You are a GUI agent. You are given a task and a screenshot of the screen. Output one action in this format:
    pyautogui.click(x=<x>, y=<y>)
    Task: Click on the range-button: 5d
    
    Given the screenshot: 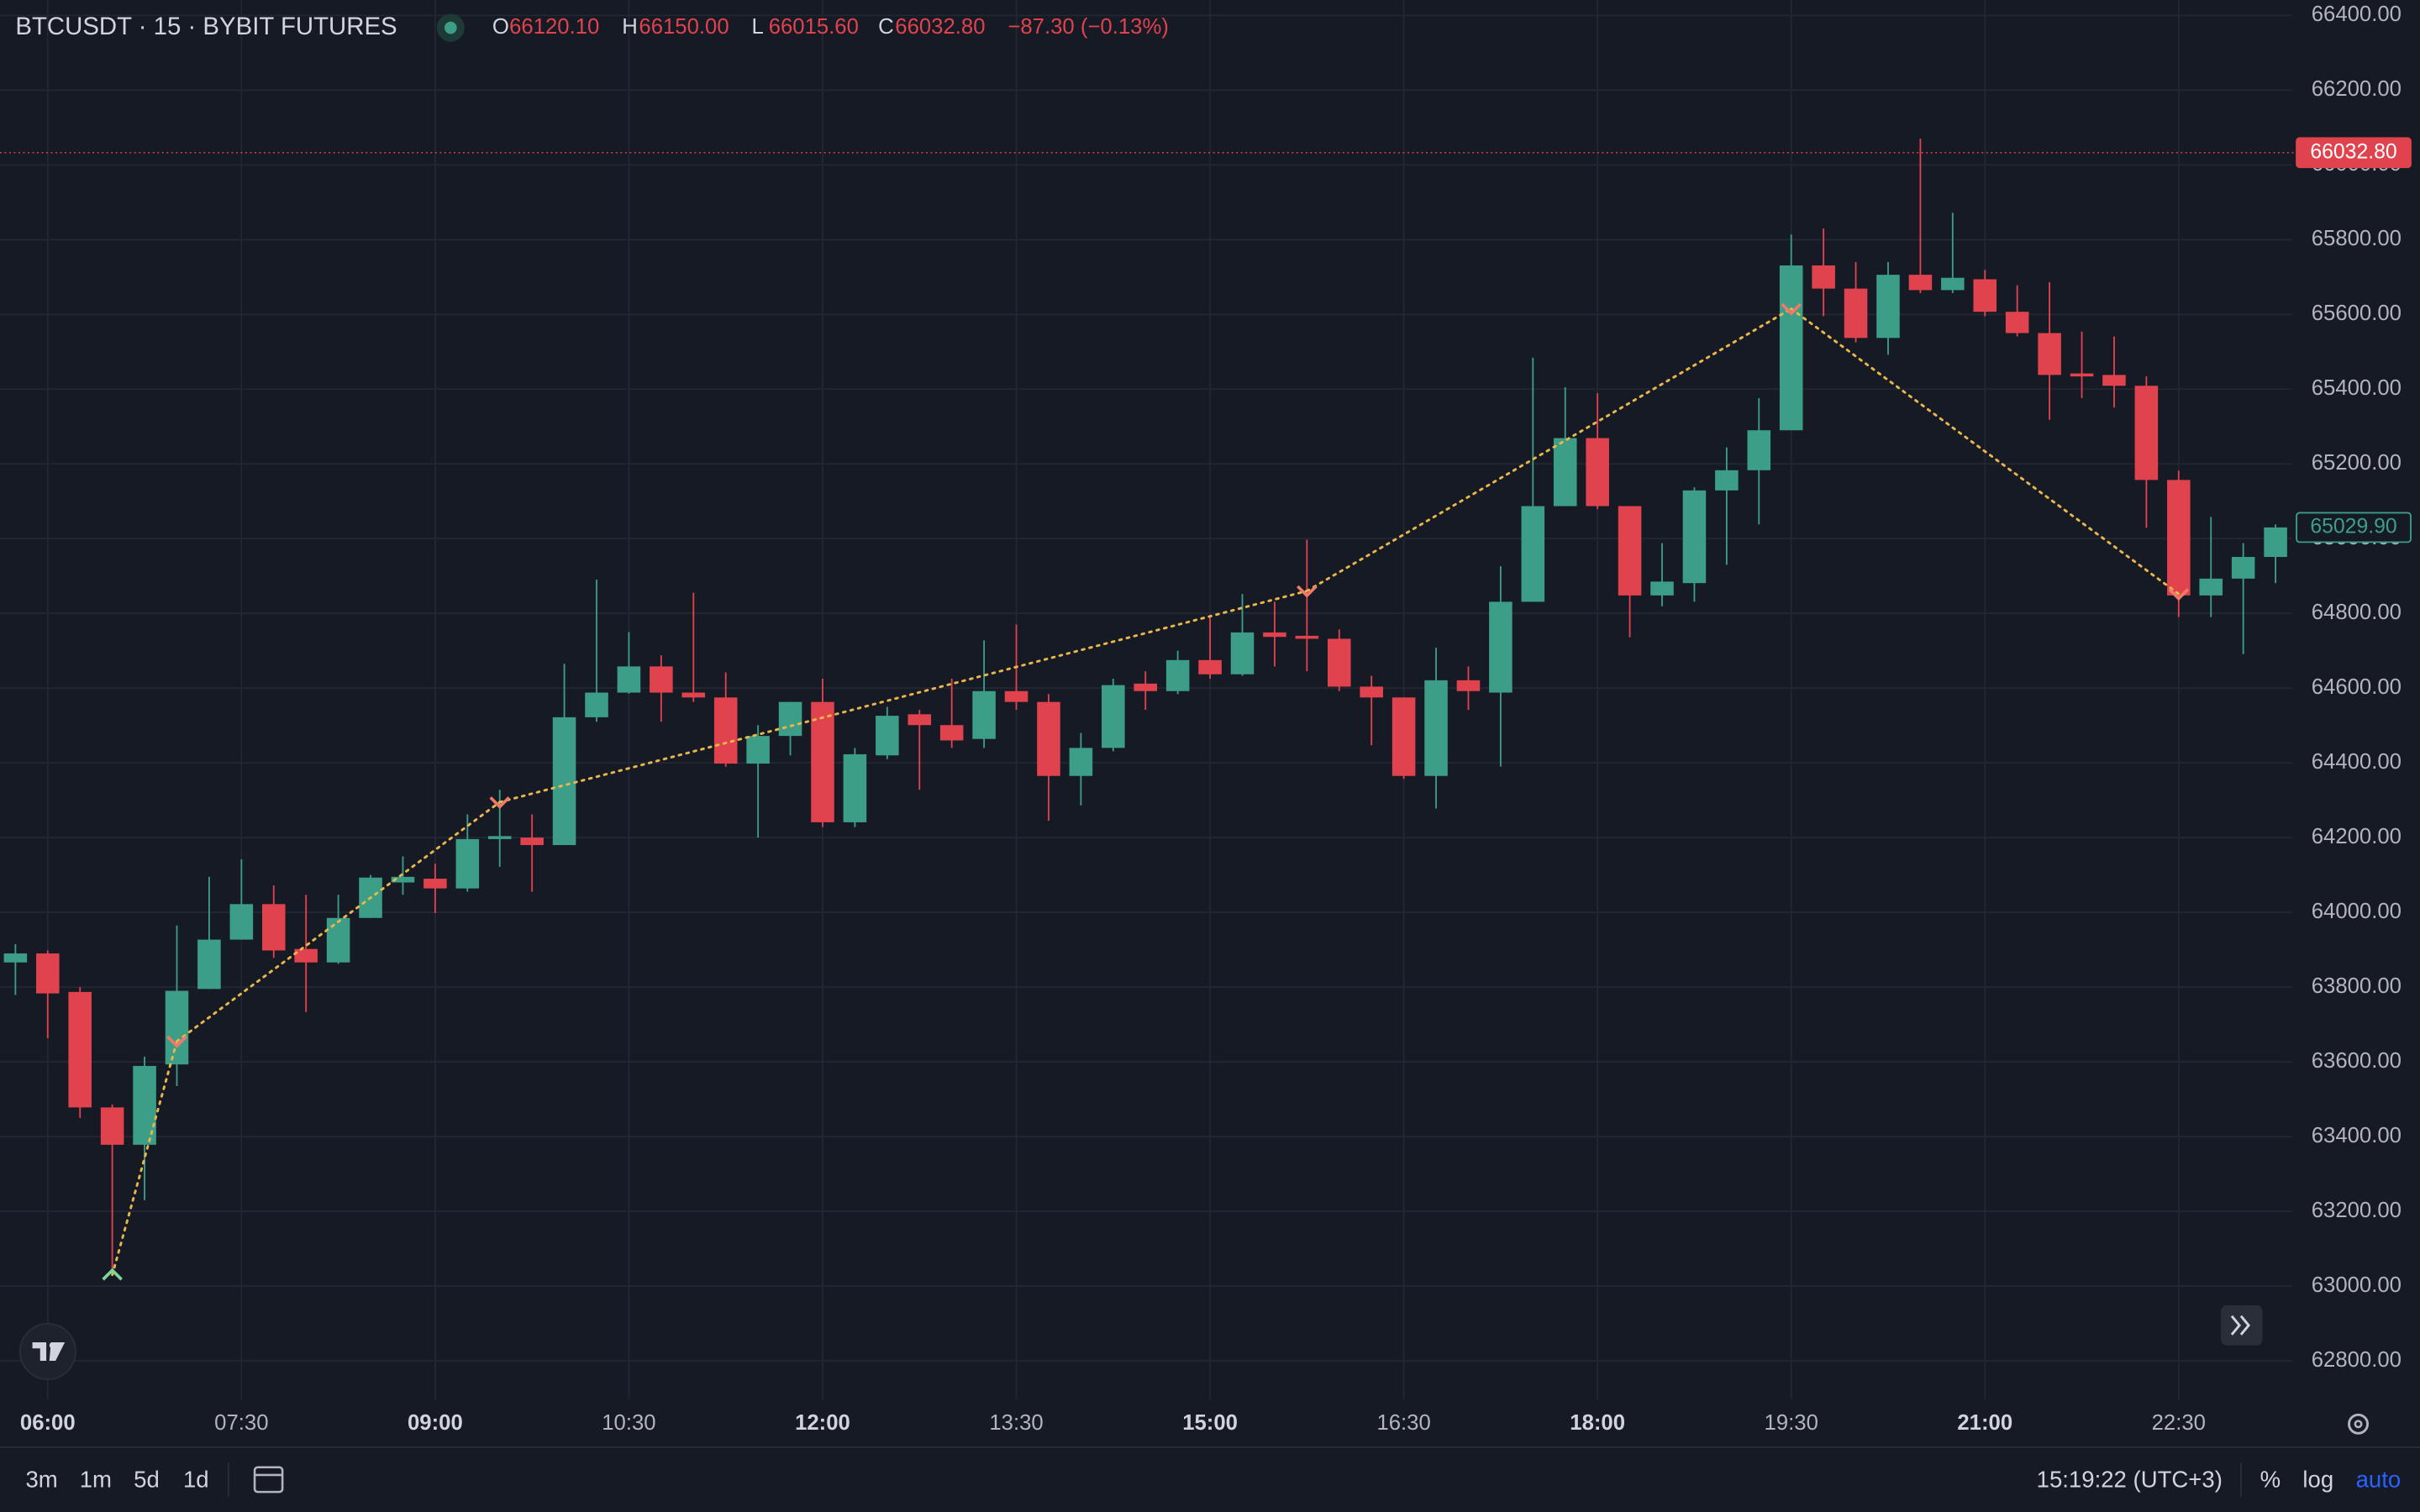 What is the action you would take?
    pyautogui.click(x=147, y=1480)
    